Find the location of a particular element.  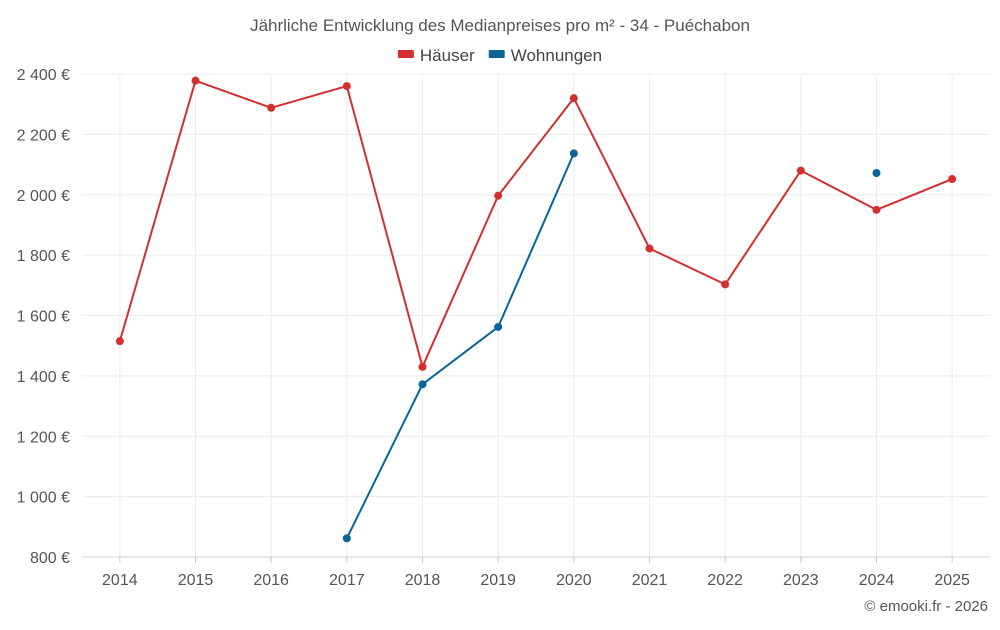

x-tick-label: 2020 is located at coordinates (574, 580).